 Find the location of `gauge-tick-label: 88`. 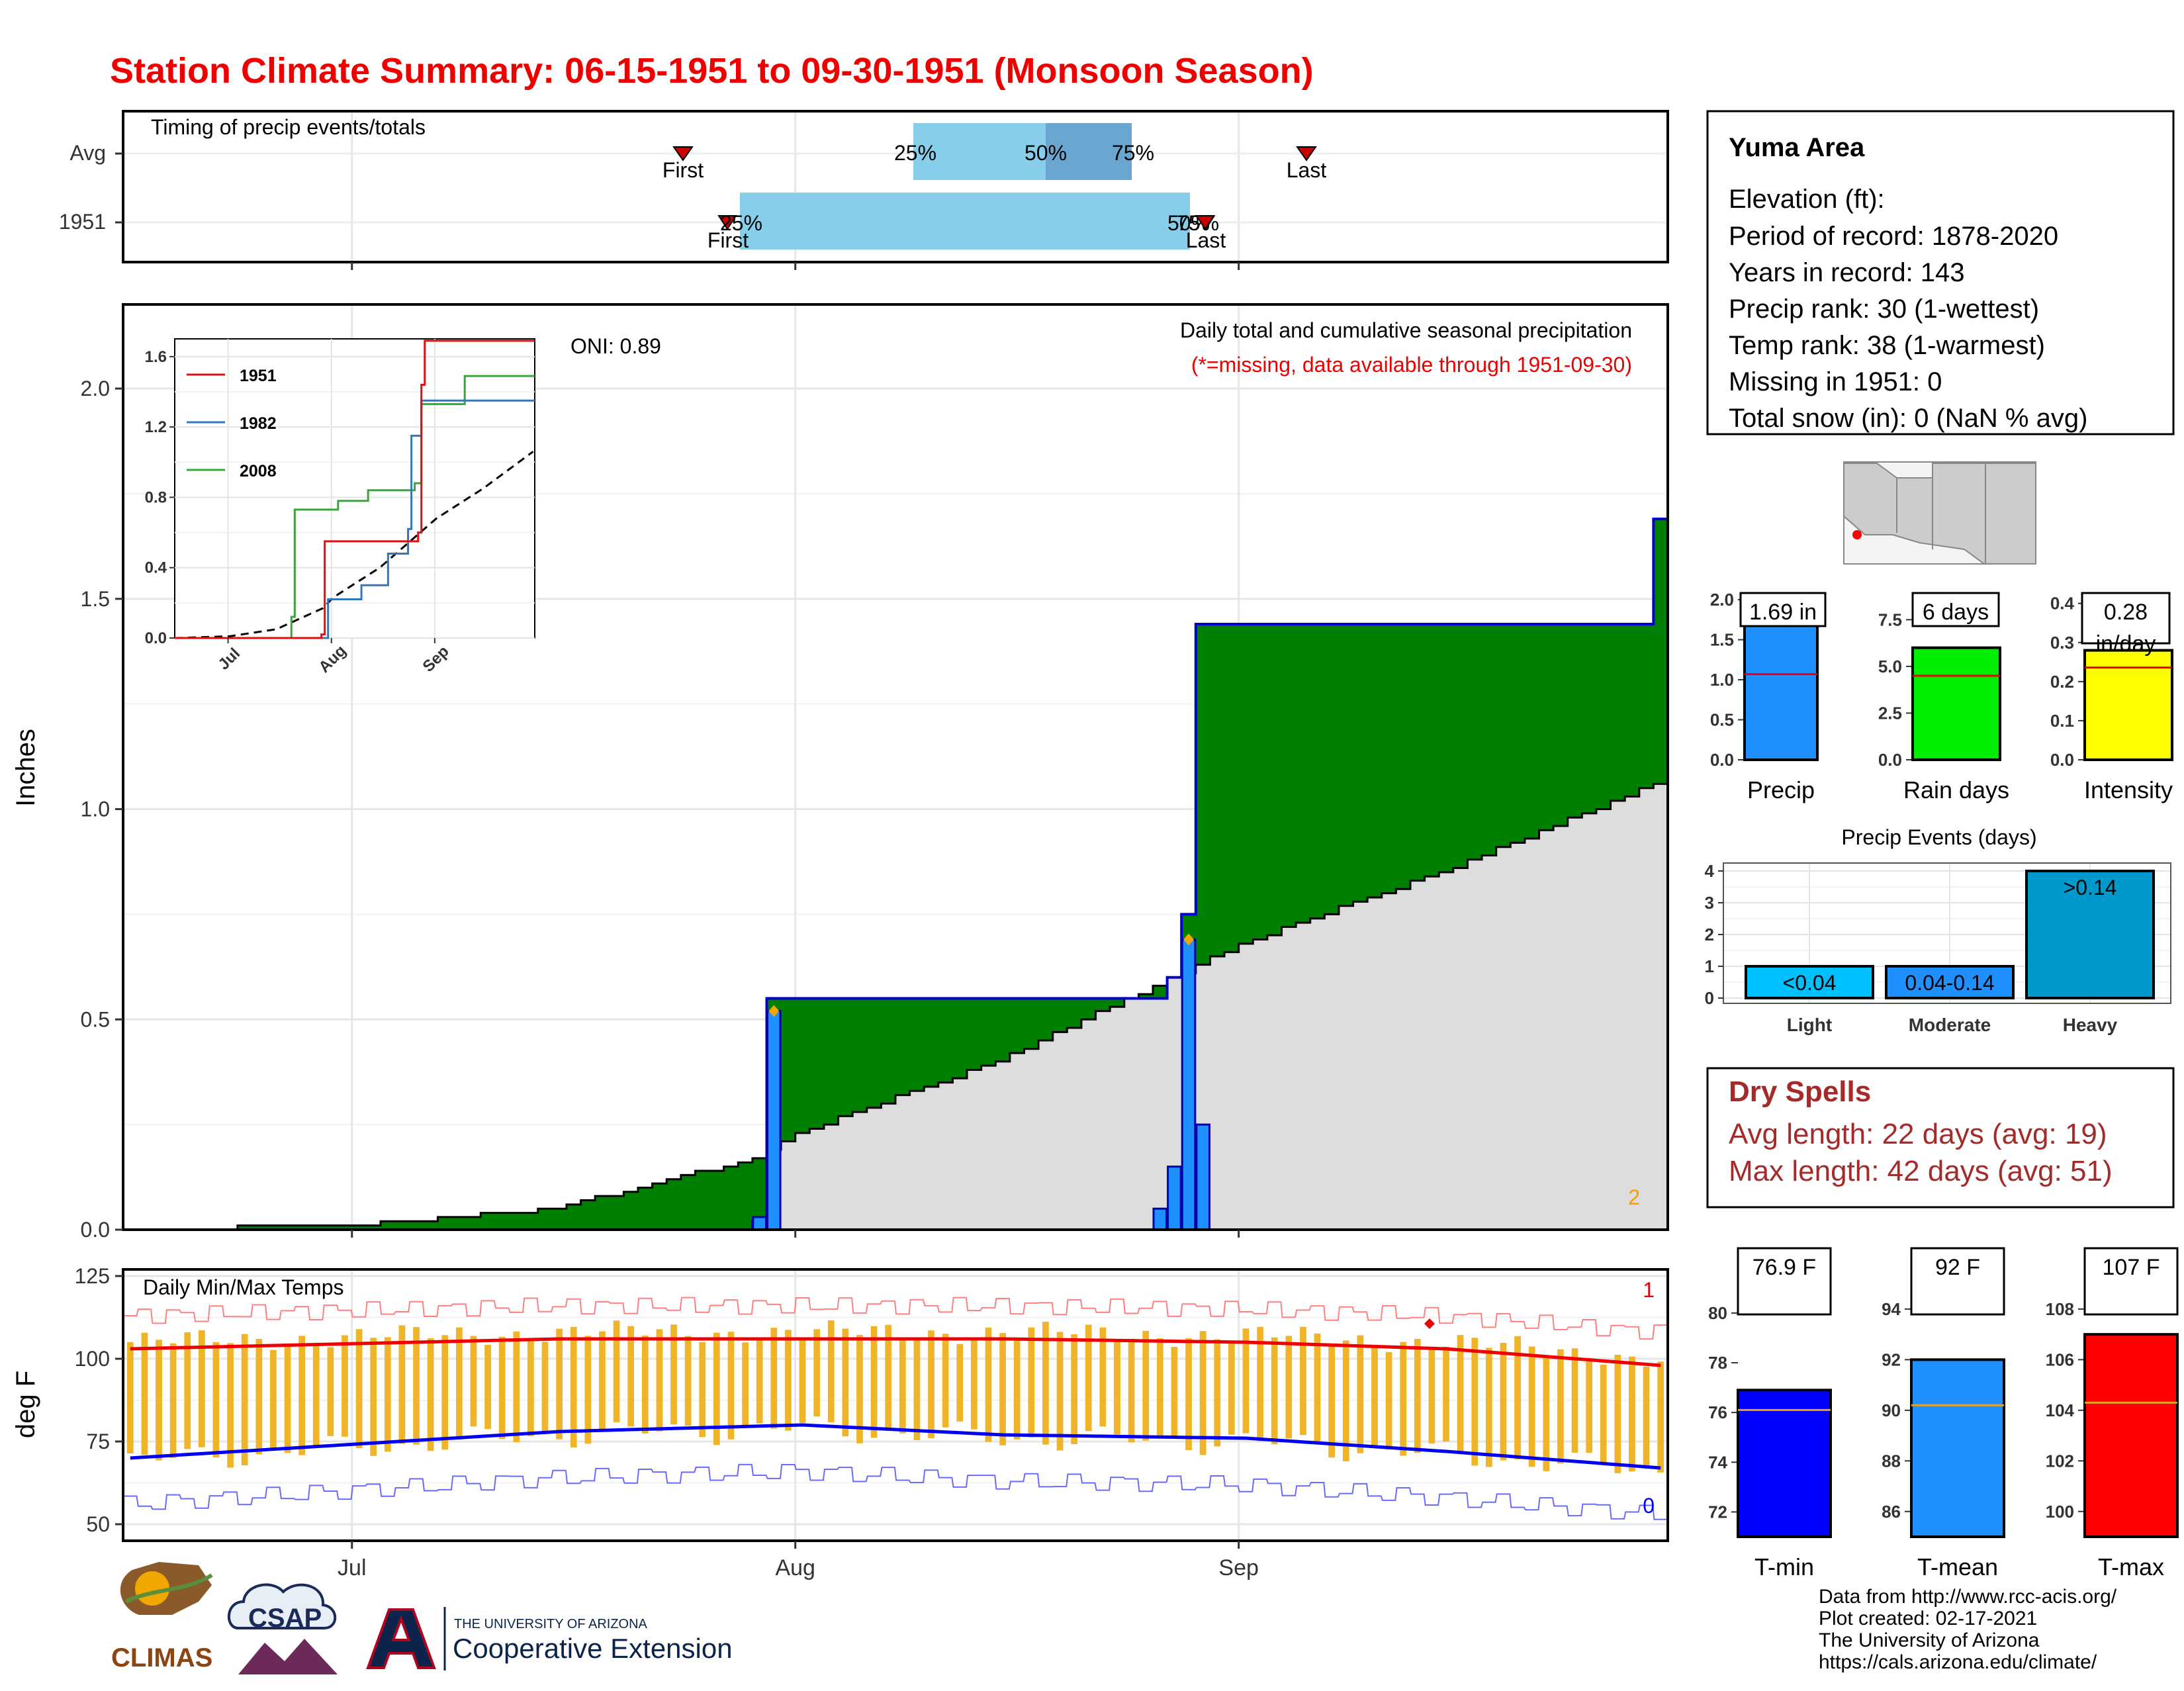

gauge-tick-label: 88 is located at coordinates (1891, 1461).